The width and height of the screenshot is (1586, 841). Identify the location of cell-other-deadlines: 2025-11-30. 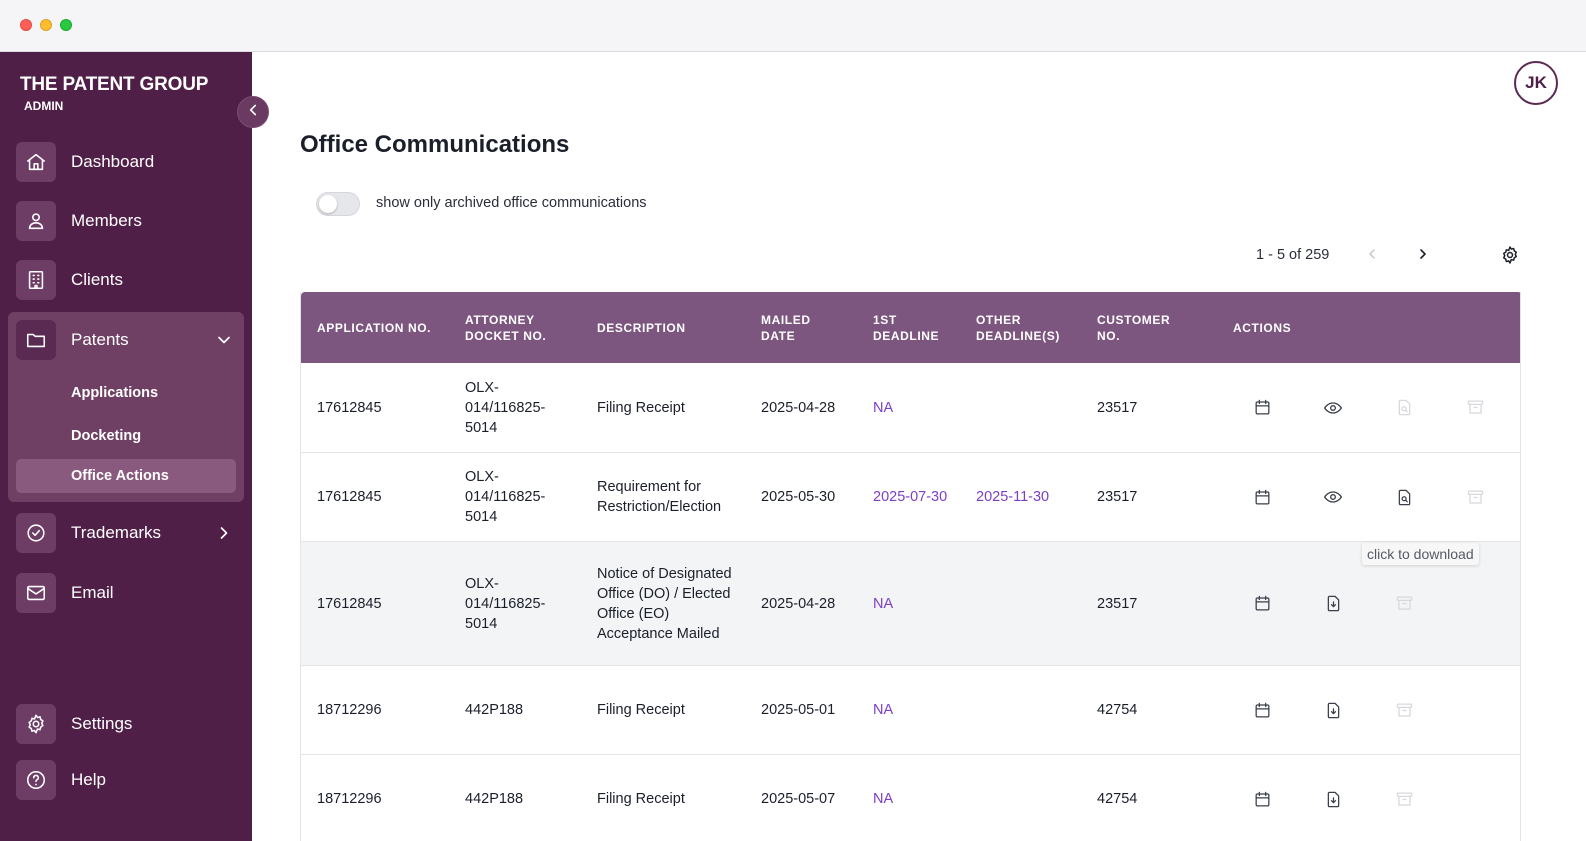
(1013, 497).